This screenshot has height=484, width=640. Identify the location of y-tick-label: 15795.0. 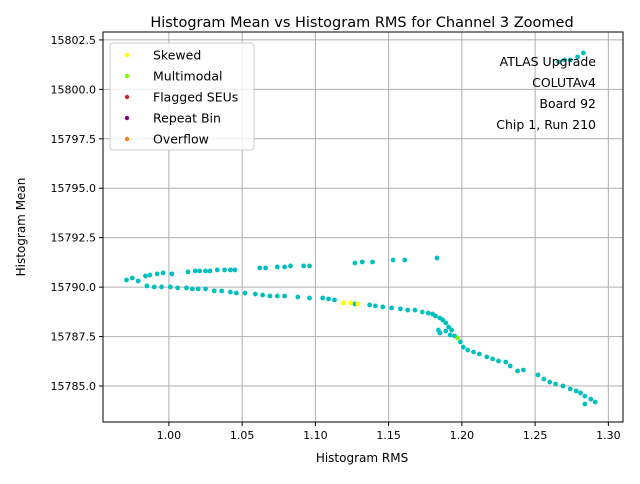
(74, 188).